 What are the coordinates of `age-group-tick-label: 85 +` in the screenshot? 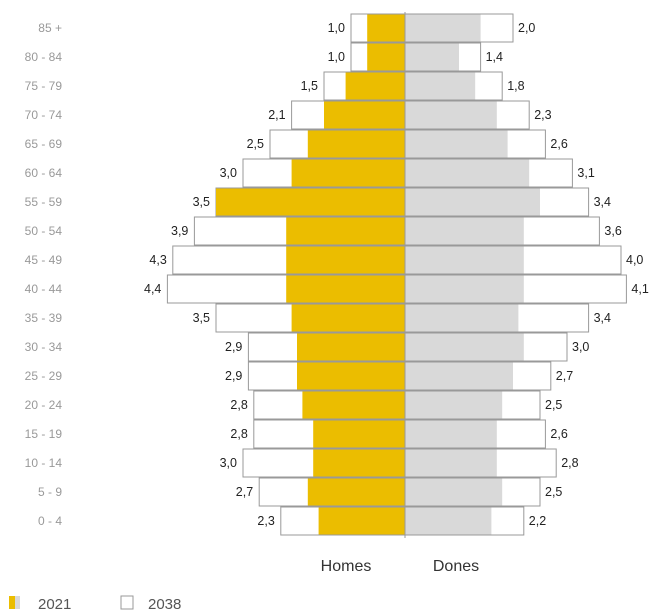 It's located at (50, 28).